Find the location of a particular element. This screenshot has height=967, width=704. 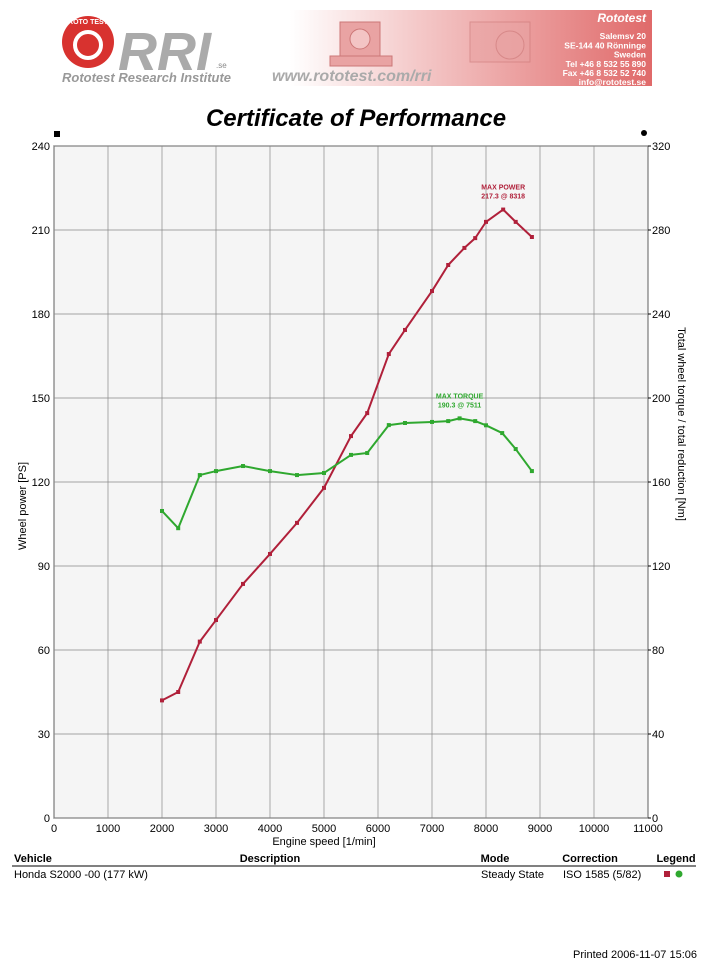

logo-ring is located at coordinates (88, 45).